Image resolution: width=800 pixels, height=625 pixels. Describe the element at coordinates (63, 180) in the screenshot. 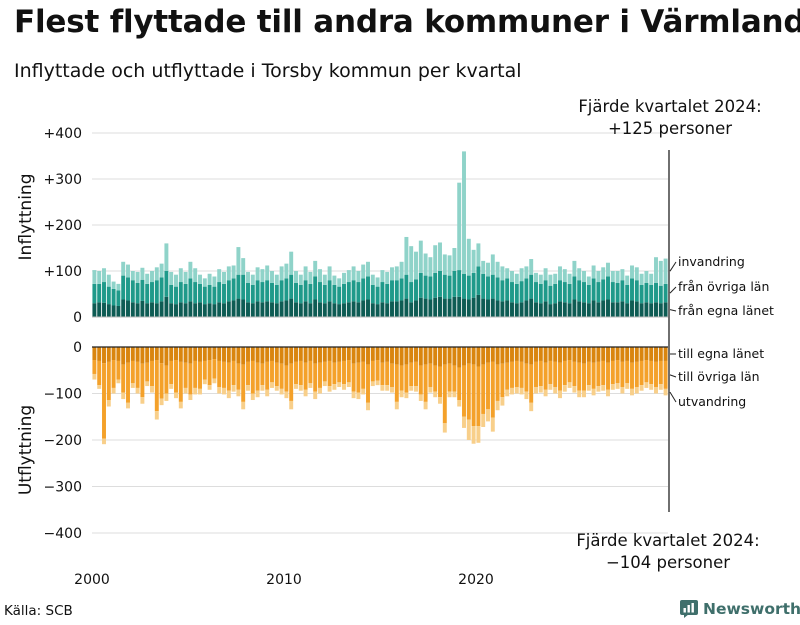

I see `y-tick-label-top: +300` at that location.